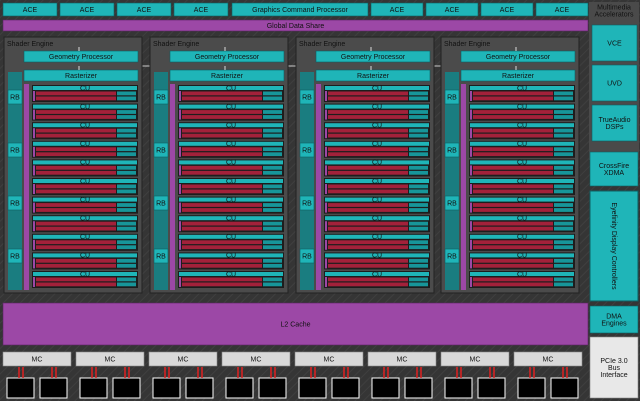  I want to click on eyefinity, so click(614, 246).